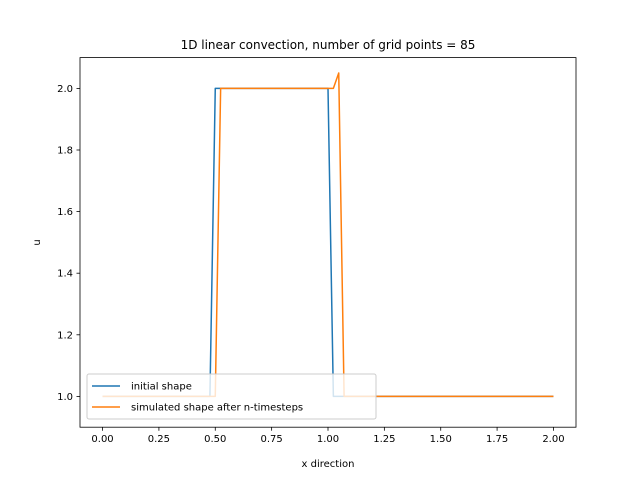  I want to click on x-tick-label: 1.75, so click(497, 439).